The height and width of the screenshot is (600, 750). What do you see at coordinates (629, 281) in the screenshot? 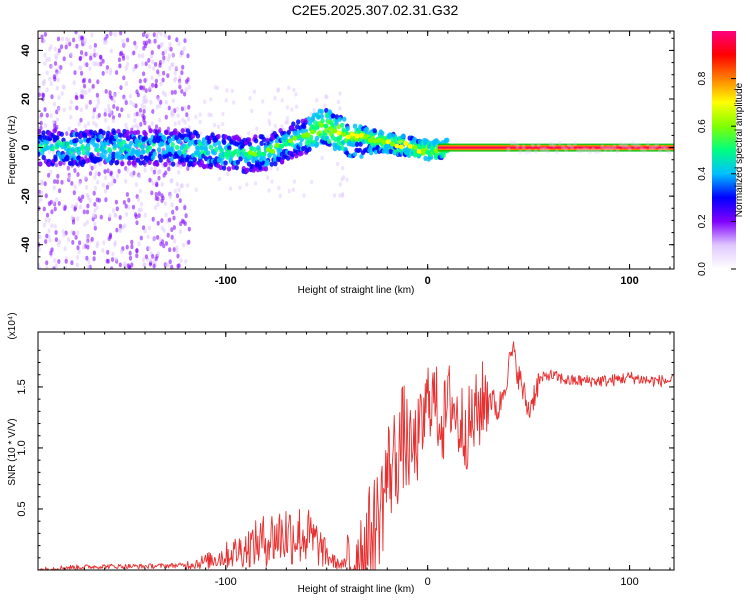
I see `spectrogram-xtick-label: 100` at bounding box center [629, 281].